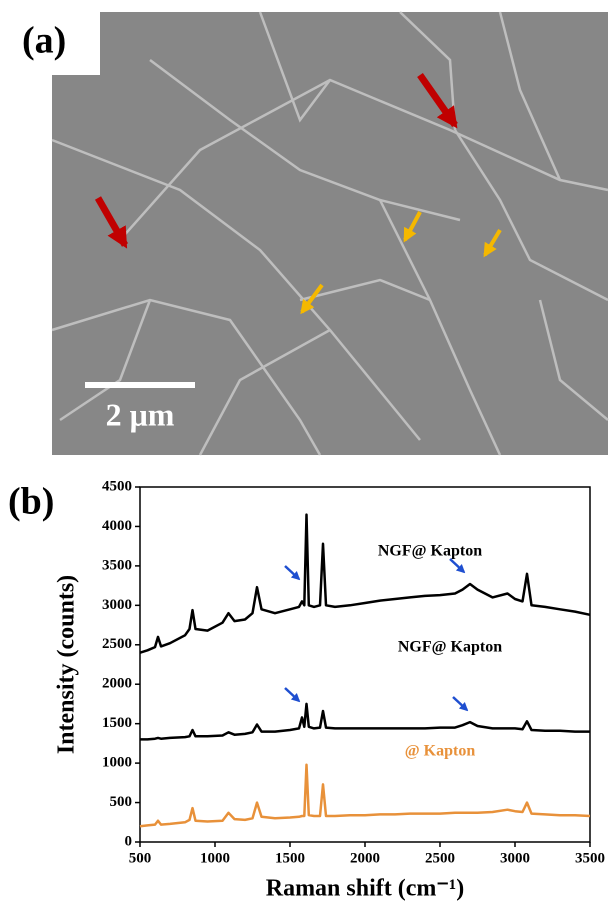 The width and height of the screenshot is (613, 909). Describe the element at coordinates (117, 565) in the screenshot. I see `y-tick-label: 3500` at that location.